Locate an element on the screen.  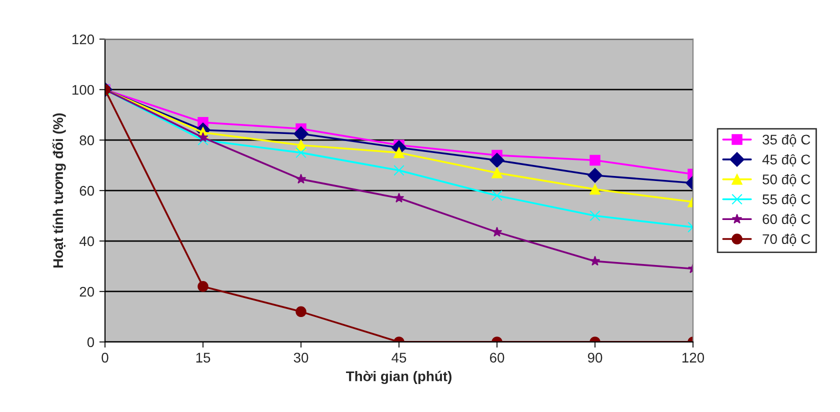
x-tick-label: 15 is located at coordinates (203, 357).